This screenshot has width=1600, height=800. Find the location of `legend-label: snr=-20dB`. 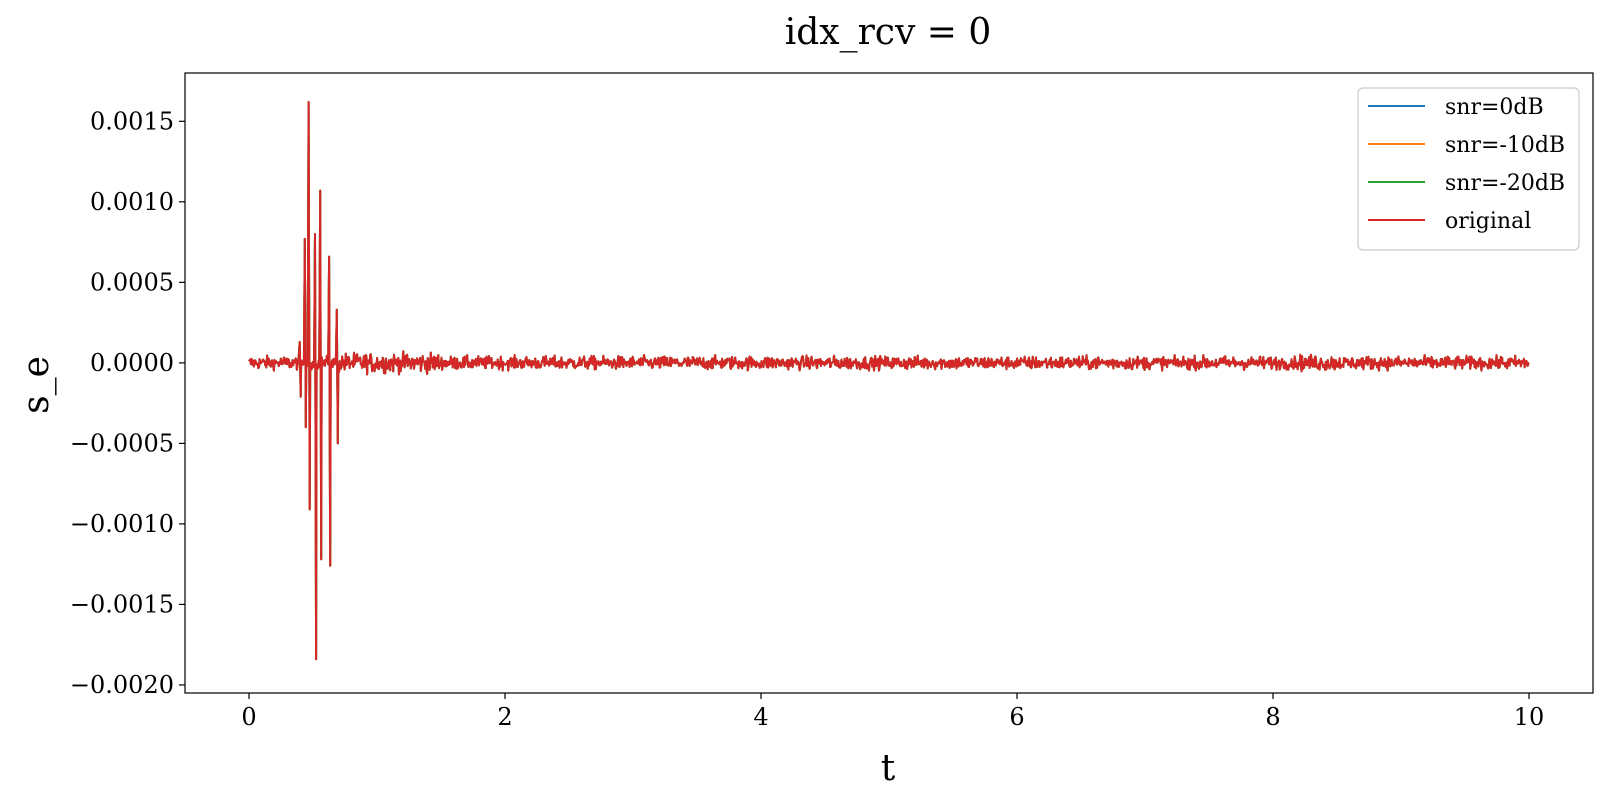

legend-label: snr=-20dB is located at coordinates (1505, 183).